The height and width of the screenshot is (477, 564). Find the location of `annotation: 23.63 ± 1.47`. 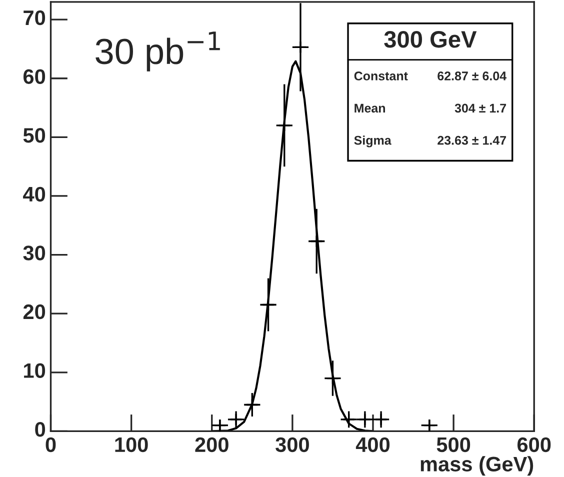

annotation: 23.63 ± 1.47 is located at coordinates (472, 140).